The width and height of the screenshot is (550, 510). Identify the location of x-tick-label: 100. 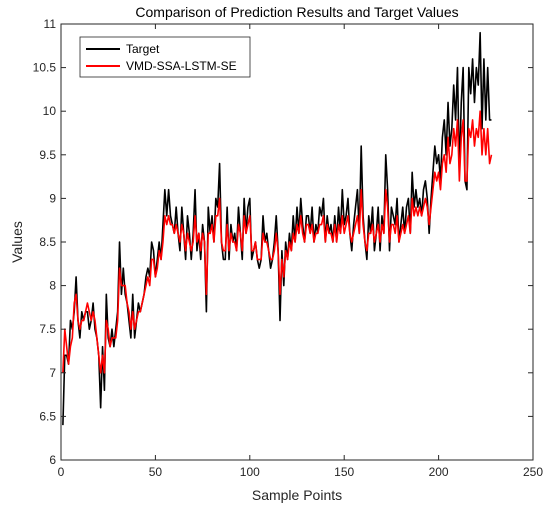
(250, 472).